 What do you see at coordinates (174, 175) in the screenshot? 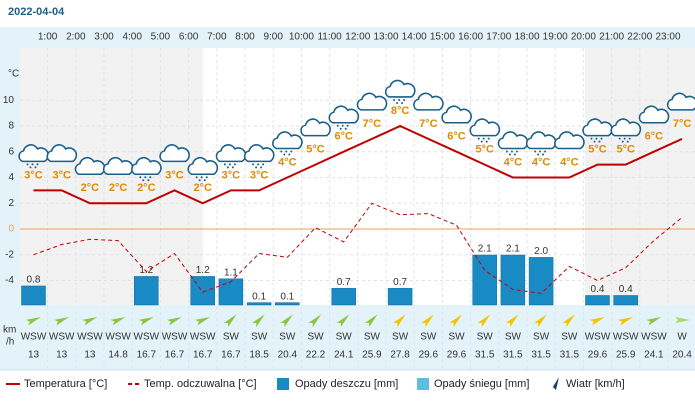
I see `temperature-label: 3°C` at bounding box center [174, 175].